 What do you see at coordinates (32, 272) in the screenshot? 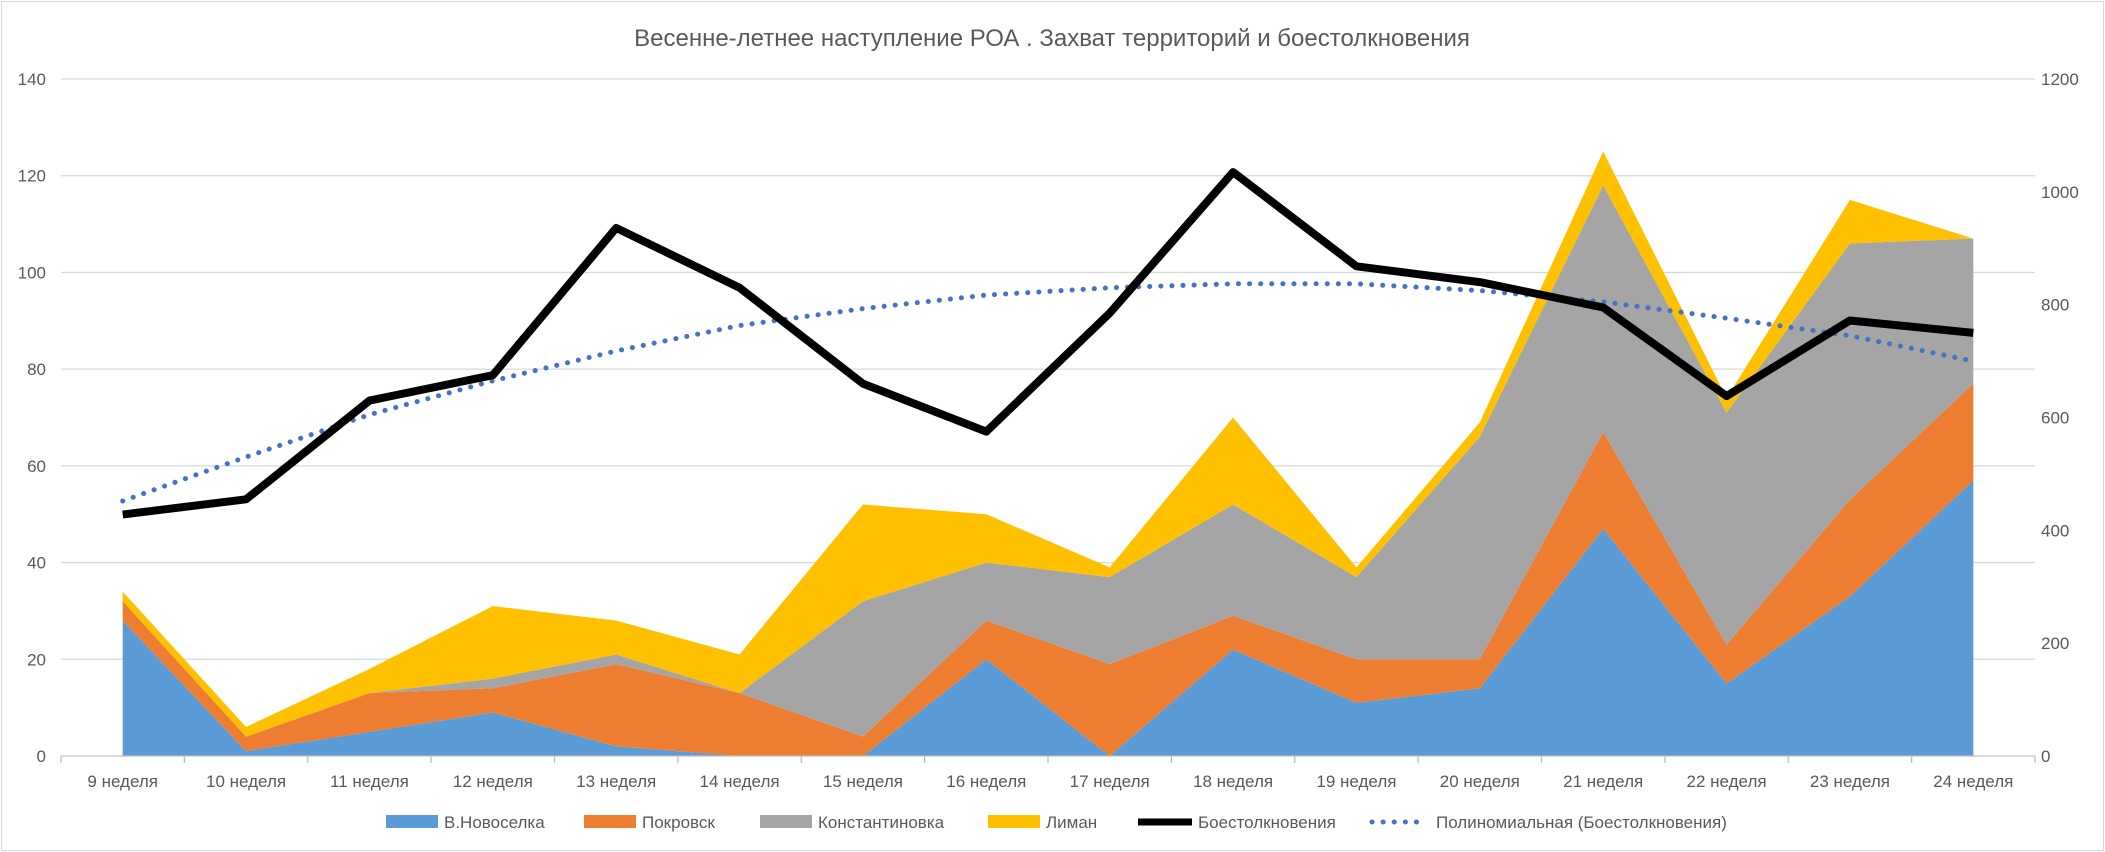
I see `y-left-tick-label: 100` at bounding box center [32, 272].